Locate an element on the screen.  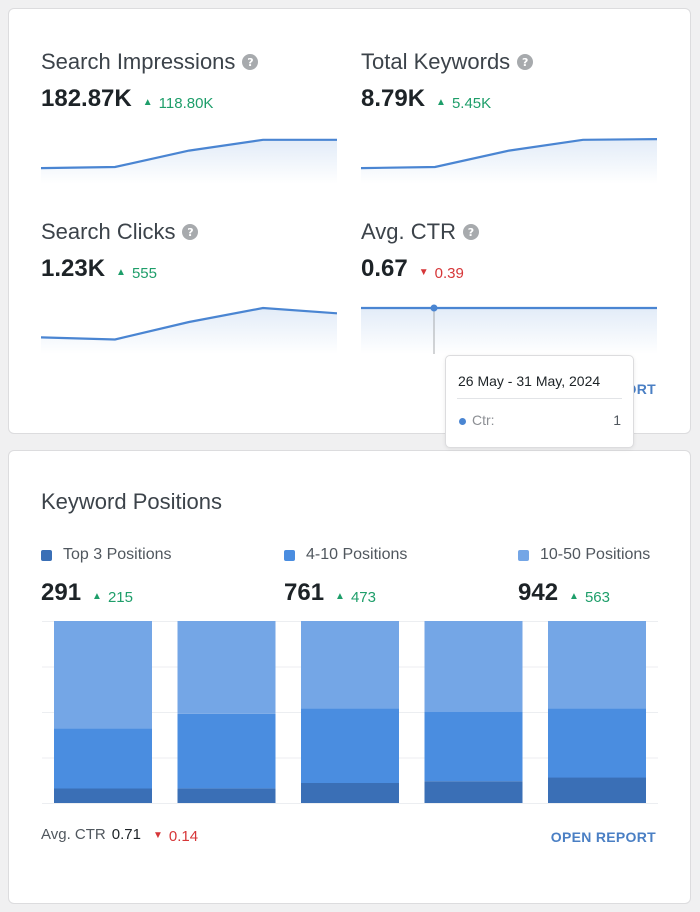
metric-title: Search Impressions ? is located at coordinates (150, 62).